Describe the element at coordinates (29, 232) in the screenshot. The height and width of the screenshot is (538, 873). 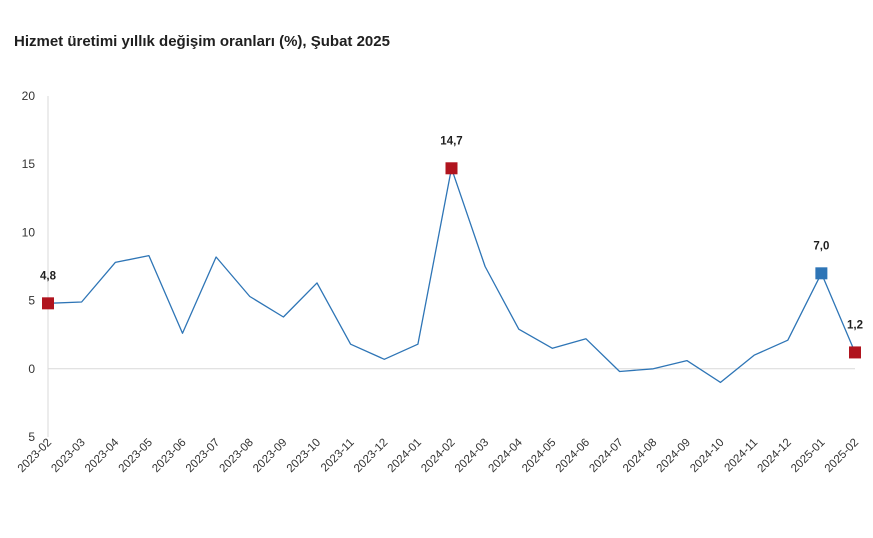
I see `y-tick-label: 10` at that location.